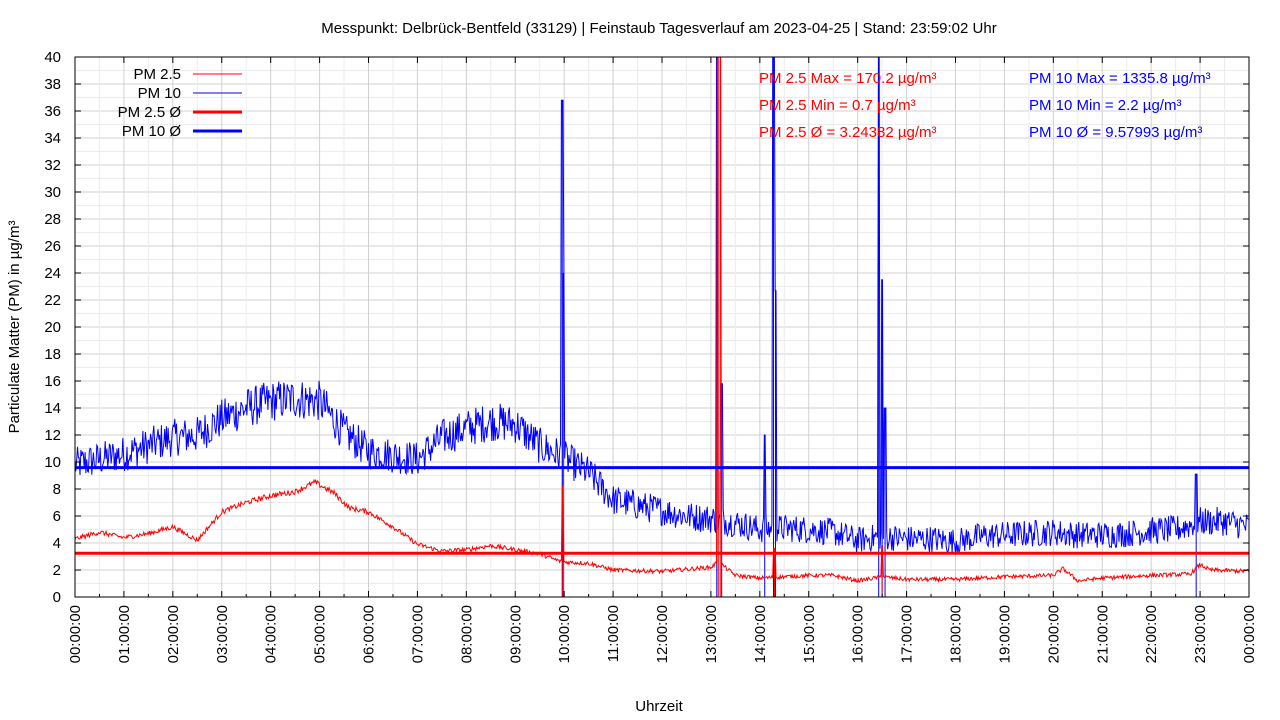  Describe the element at coordinates (52, 219) in the screenshot. I see `y-tick-label: 28` at that location.